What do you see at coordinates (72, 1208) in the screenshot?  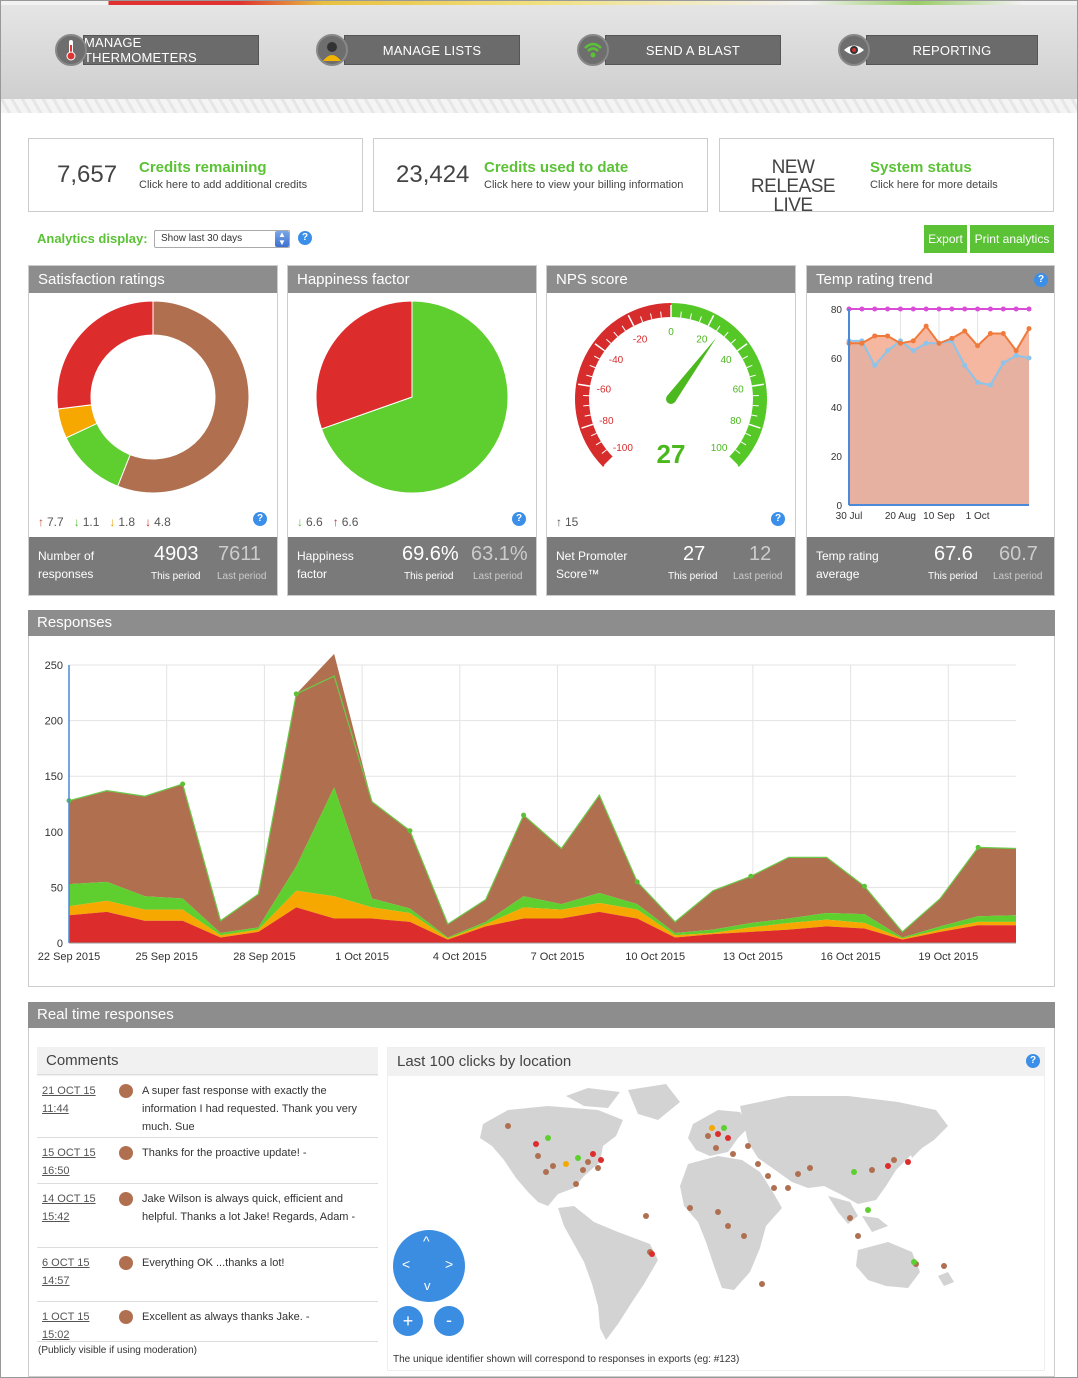 I see `comment-datetime-link: 14 OCT 15 15:42` at bounding box center [72, 1208].